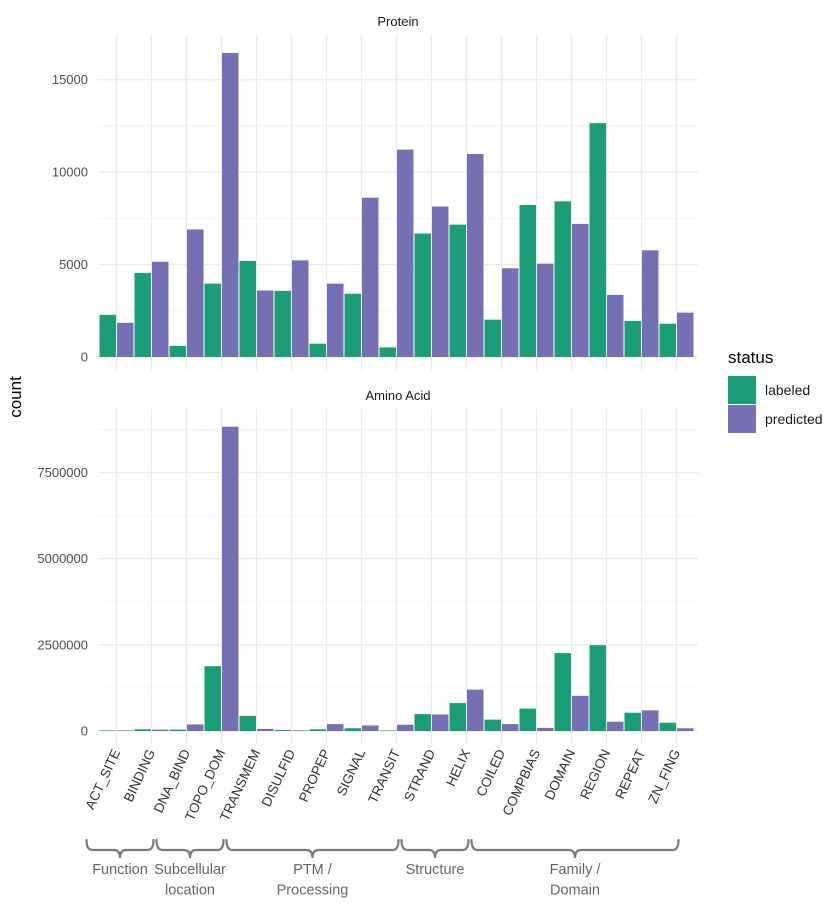 This screenshot has height=912, width=831. I want to click on bar-protein-predicted-repeat, so click(650, 303).